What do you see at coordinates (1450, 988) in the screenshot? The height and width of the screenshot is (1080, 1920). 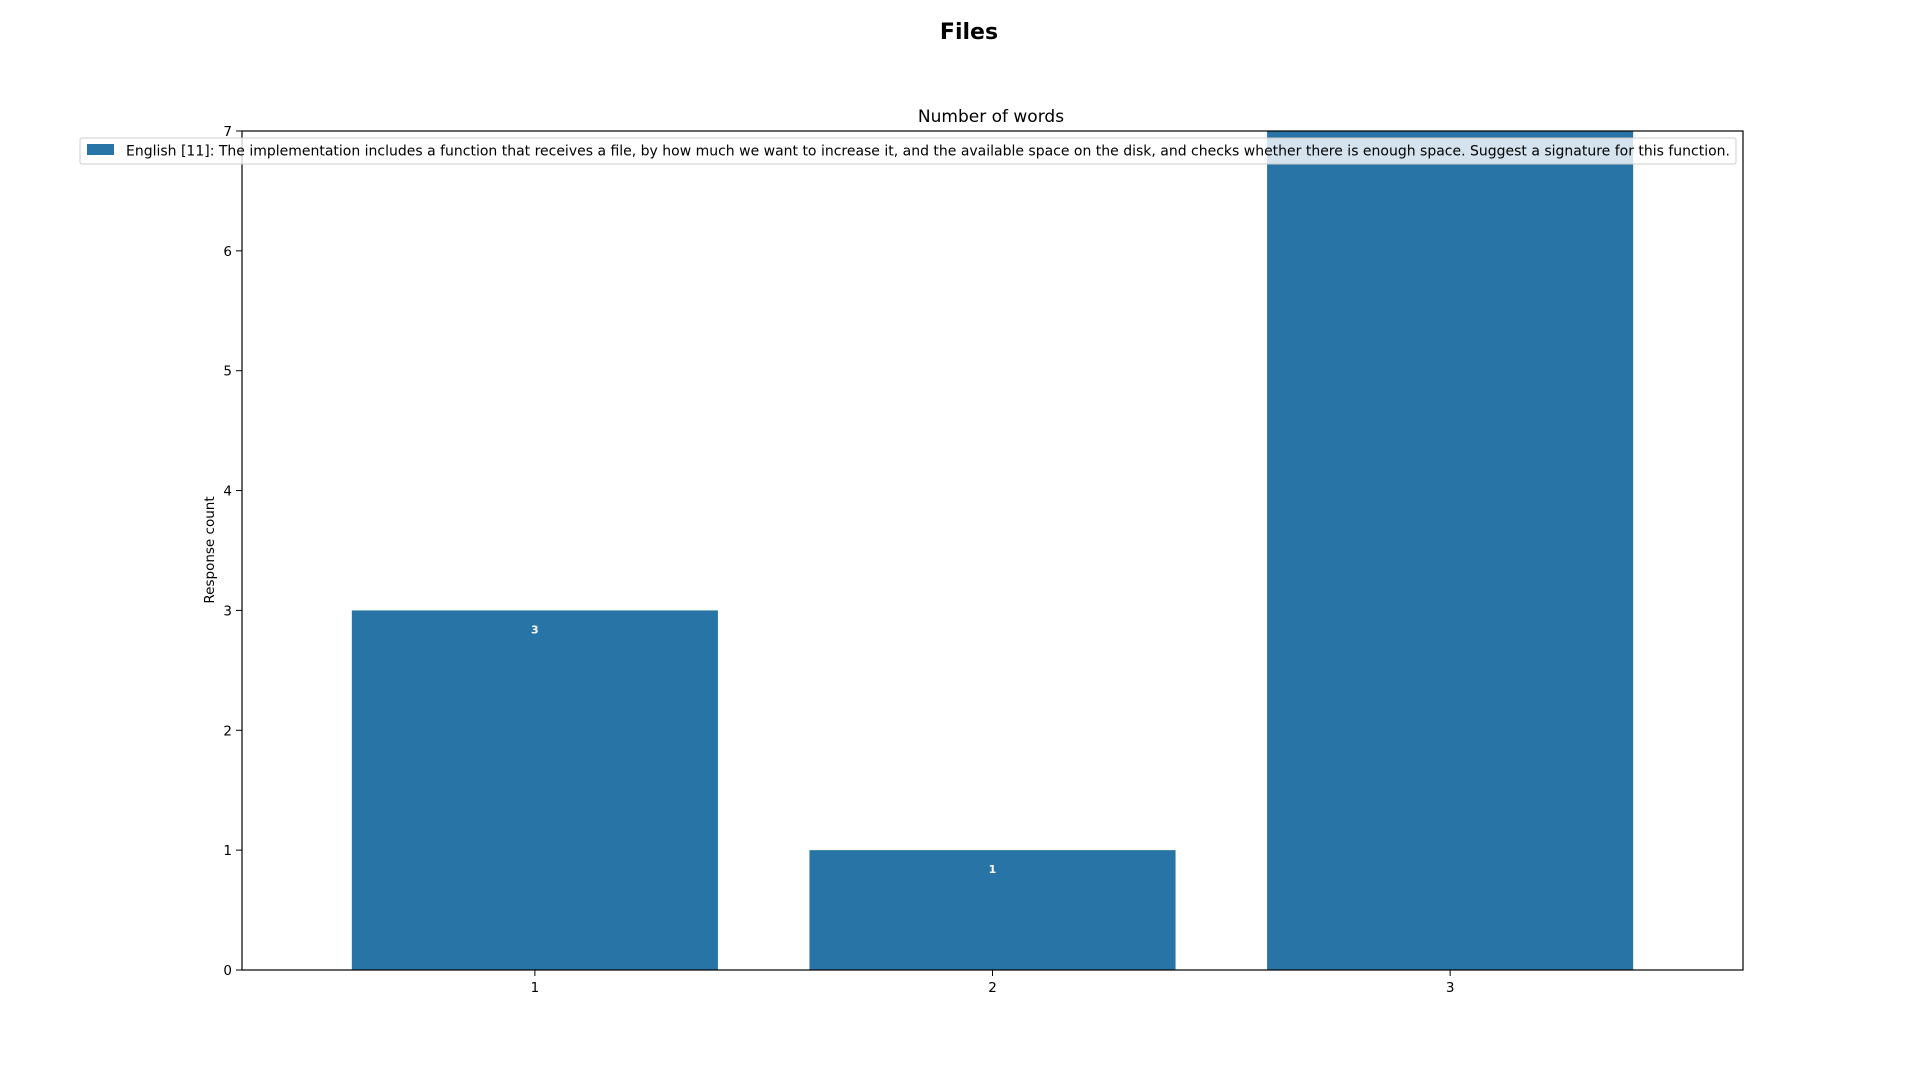 I see `x-tick-label-3: 3` at bounding box center [1450, 988].